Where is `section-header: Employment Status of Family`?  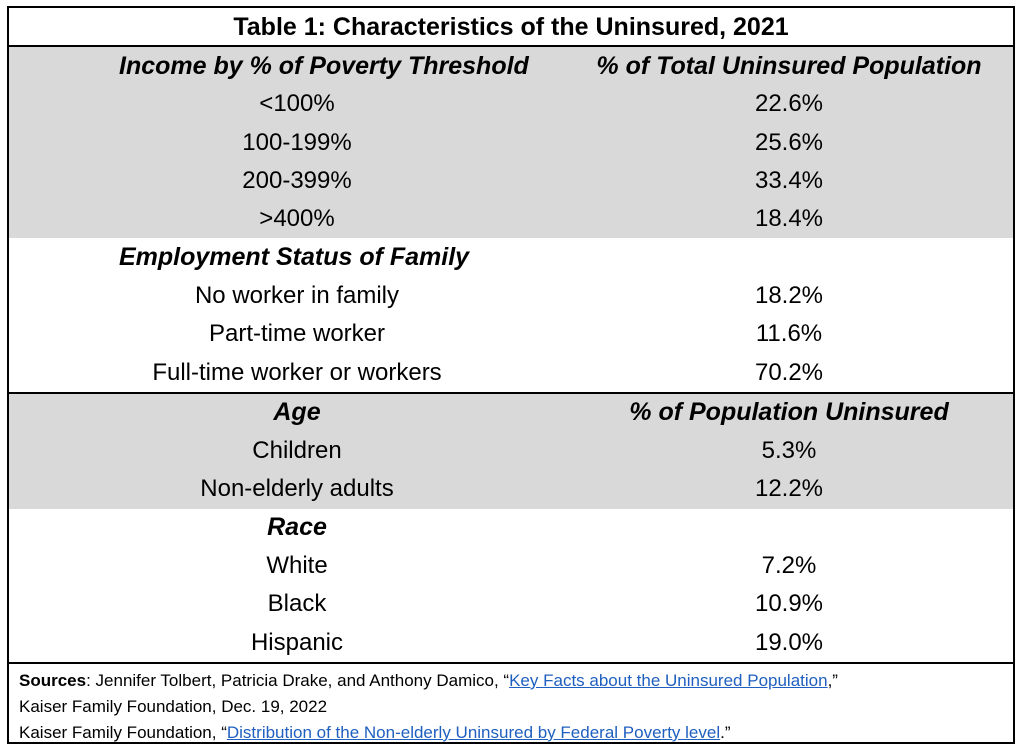
section-header: Employment Status of Family is located at coordinates (511, 257).